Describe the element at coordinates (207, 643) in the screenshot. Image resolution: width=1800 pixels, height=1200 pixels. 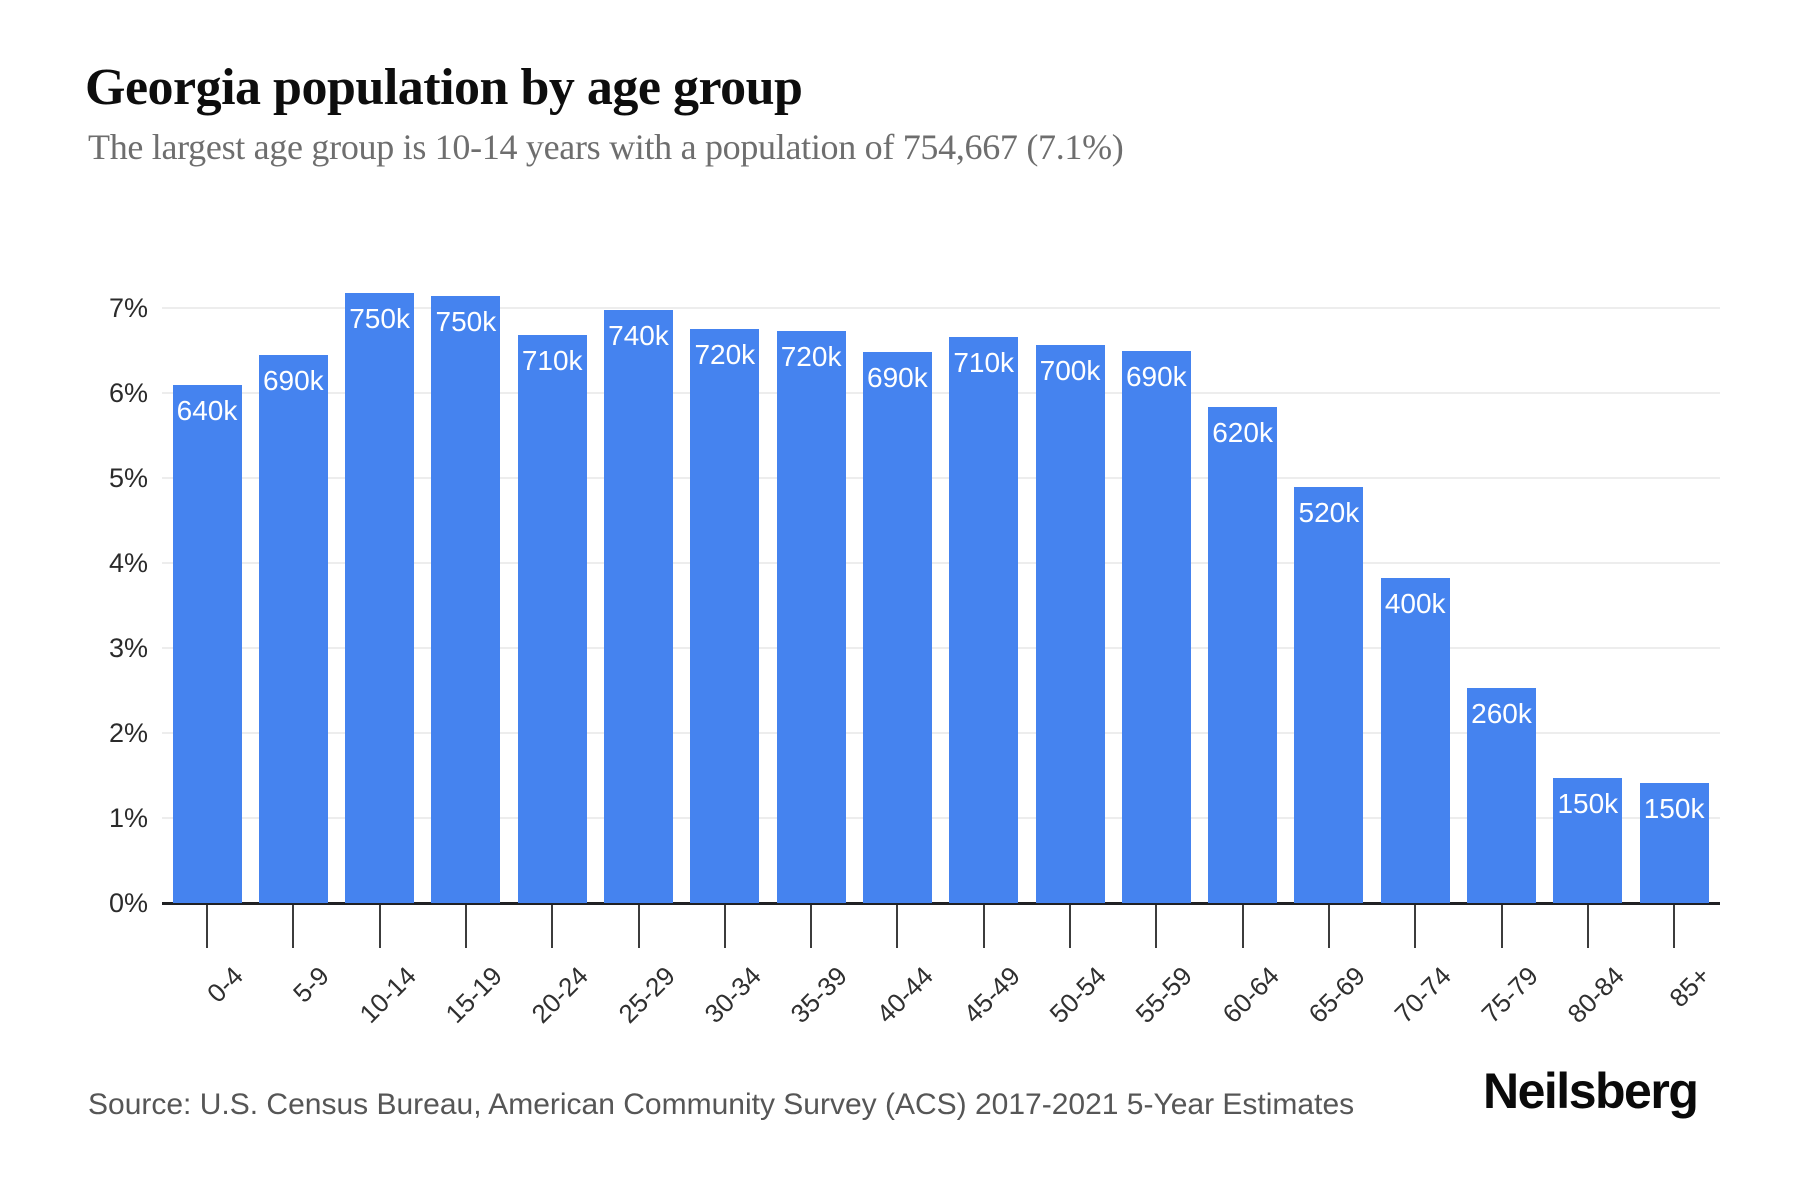
I see `bar-0-4: 640k` at that location.